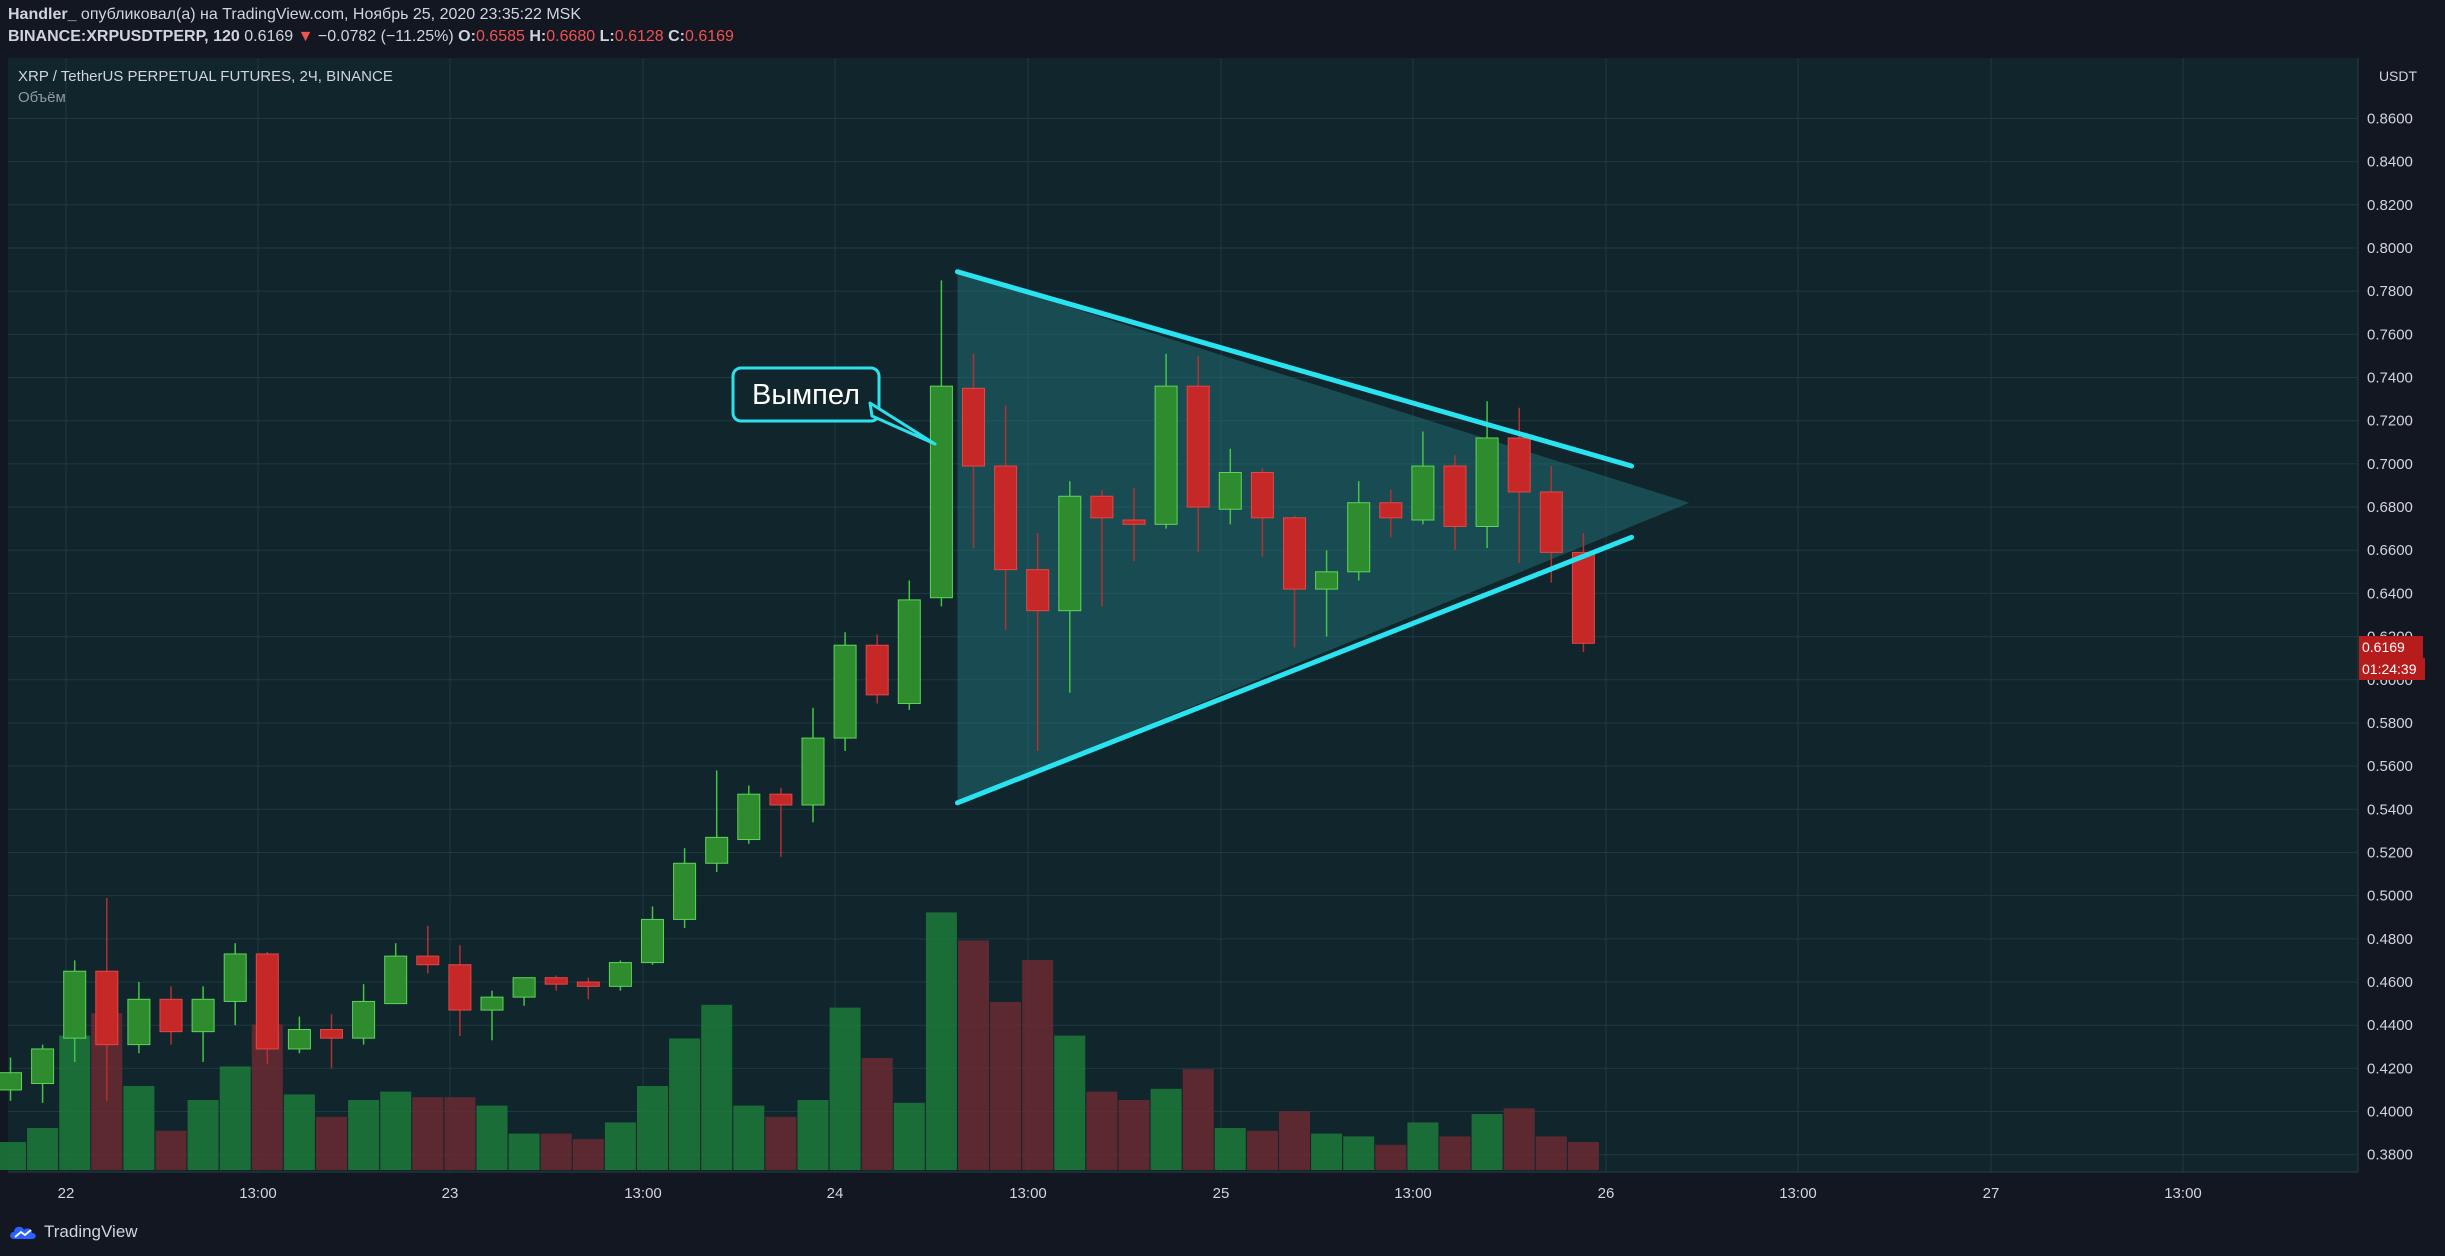 Image resolution: width=2445 pixels, height=1256 pixels. Describe the element at coordinates (124, 36) in the screenshot. I see `symbol: BINANCE:XRPUSDTPERP, 120` at that location.